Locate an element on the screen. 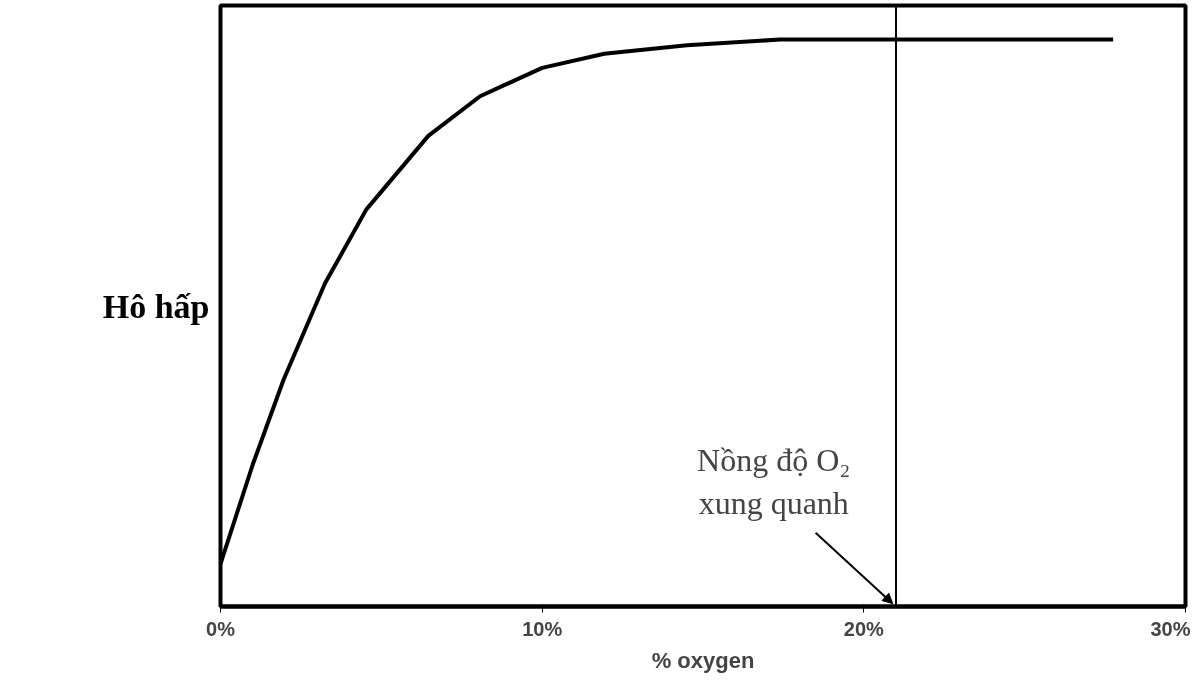 The width and height of the screenshot is (1197, 683). annotation: Nồng độ O₂ xung quanh is located at coordinates (774, 482).